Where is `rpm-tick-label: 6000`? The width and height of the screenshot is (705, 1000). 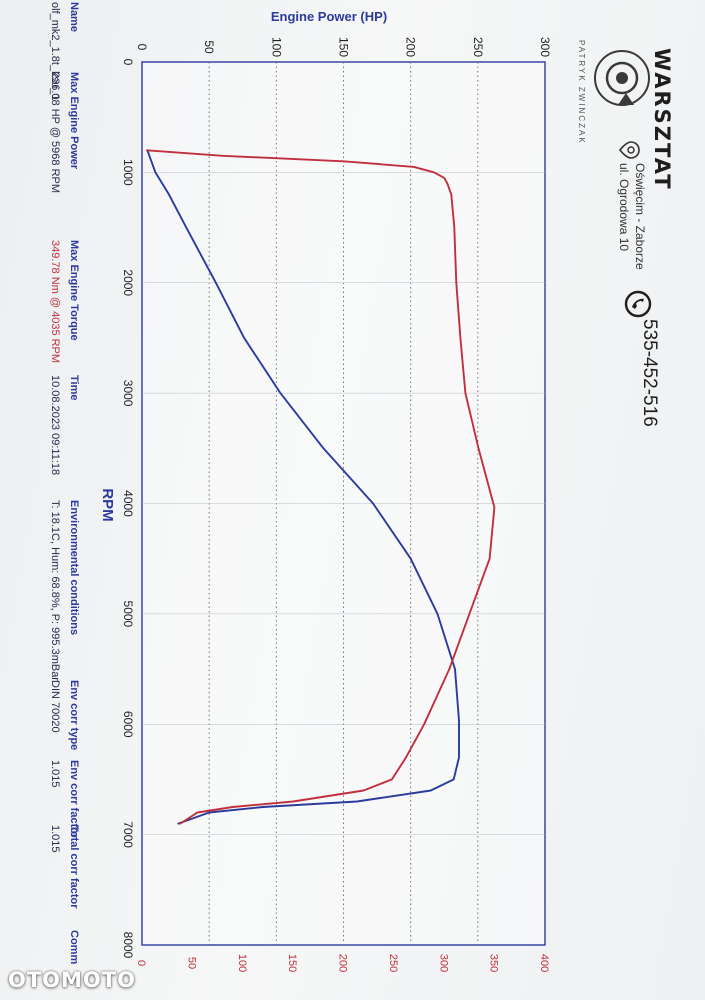
rpm-tick-label: 6000 is located at coordinates (128, 724).